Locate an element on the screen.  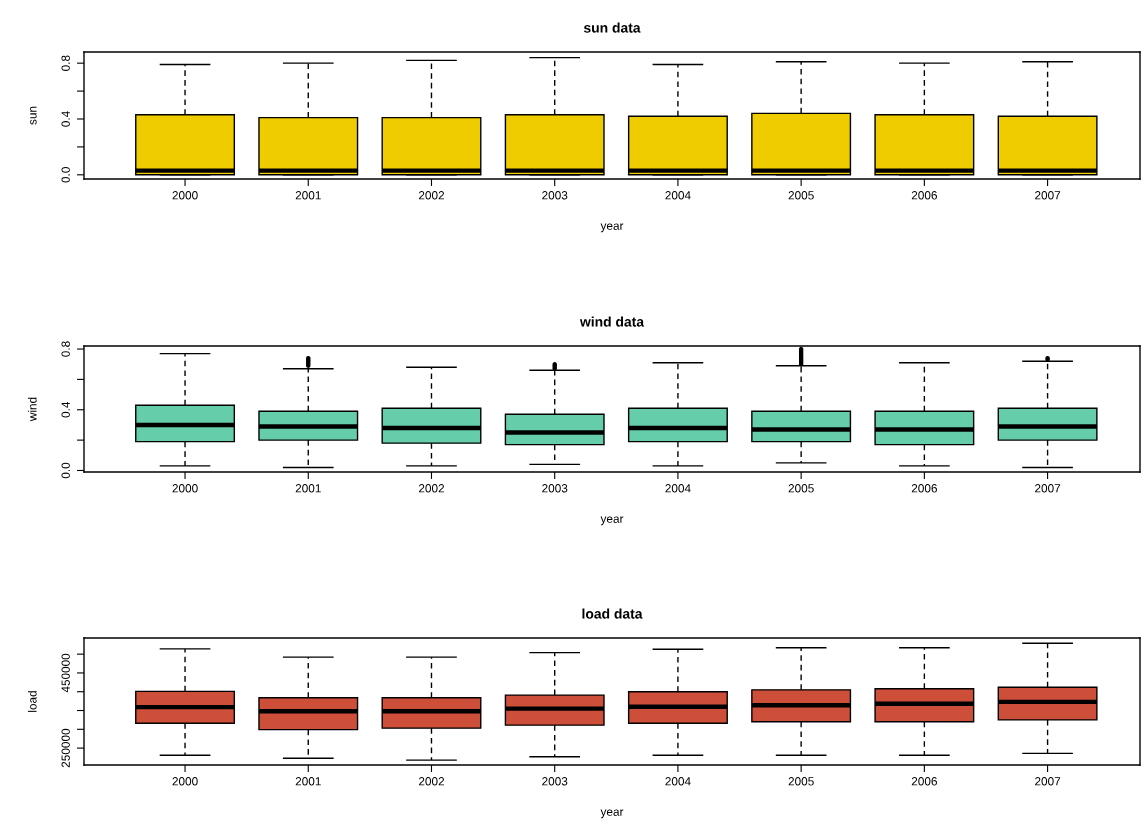
chart-title: wind data is located at coordinates (612, 321).